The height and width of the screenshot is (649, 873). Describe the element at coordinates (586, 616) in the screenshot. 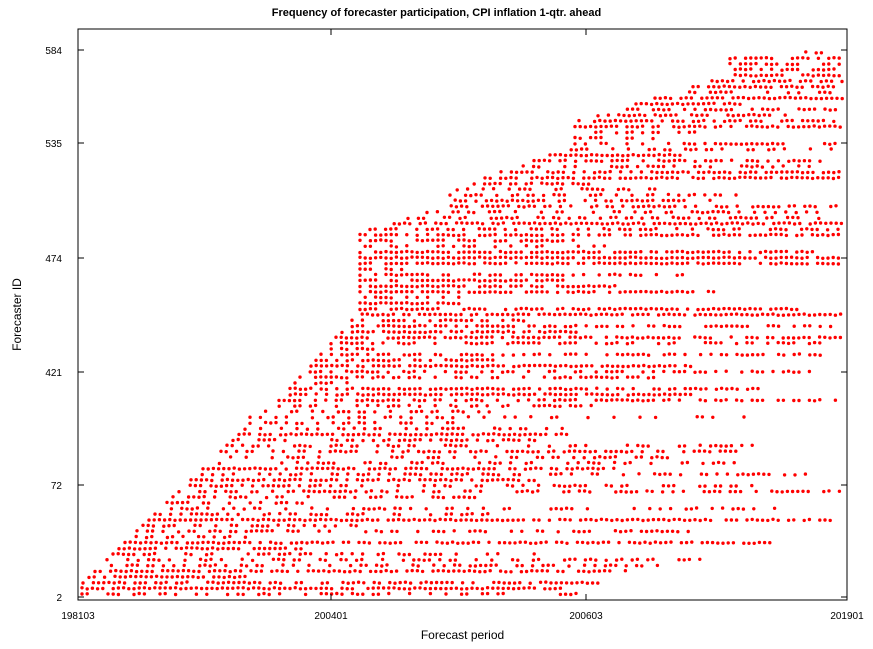

I see `x-tick-label: 200603` at that location.